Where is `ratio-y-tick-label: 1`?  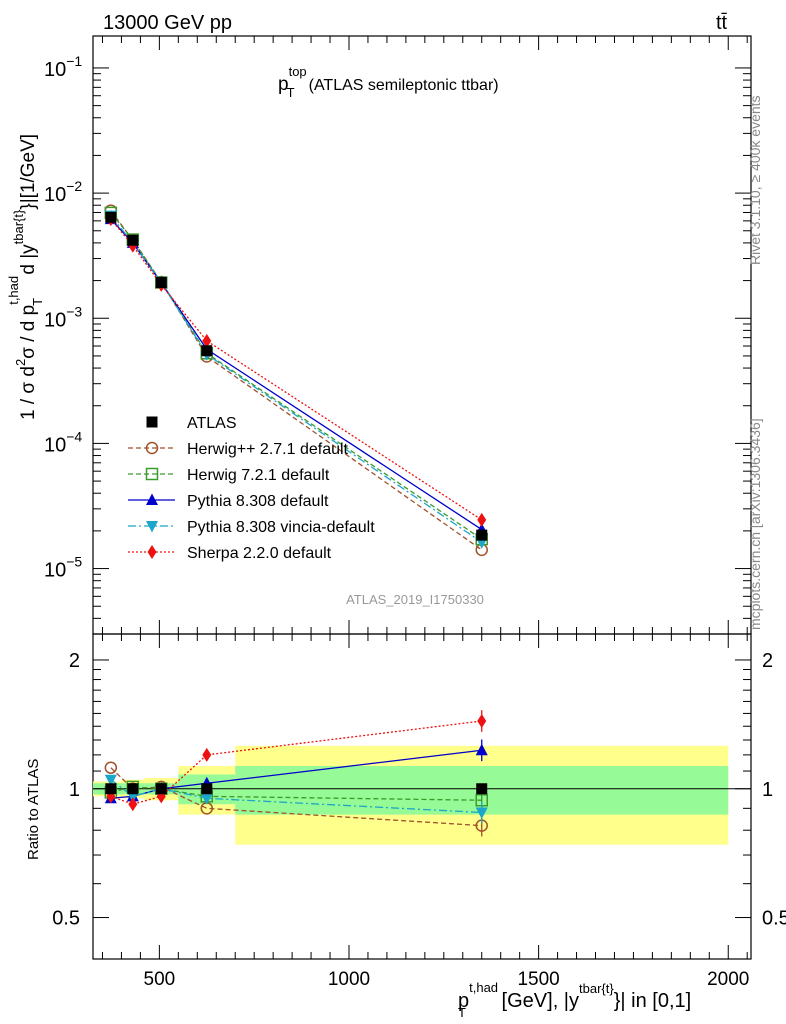 ratio-y-tick-label: 1 is located at coordinates (74, 790).